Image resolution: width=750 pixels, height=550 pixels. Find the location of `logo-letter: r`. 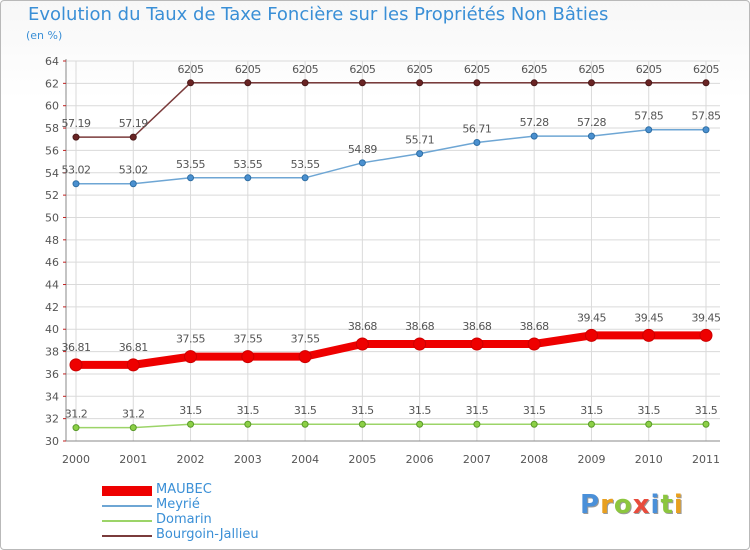

logo-letter: r is located at coordinates (607, 505).